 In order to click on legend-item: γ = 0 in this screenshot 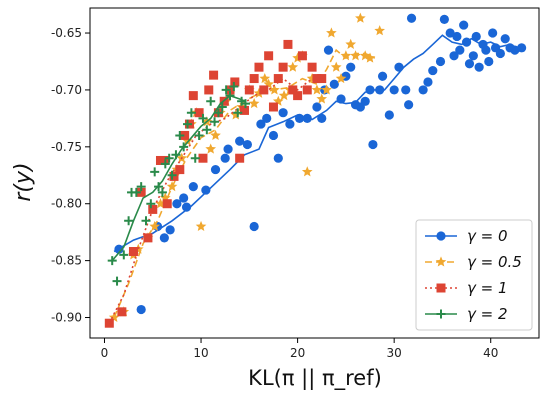, I will do `click(466, 236)`.